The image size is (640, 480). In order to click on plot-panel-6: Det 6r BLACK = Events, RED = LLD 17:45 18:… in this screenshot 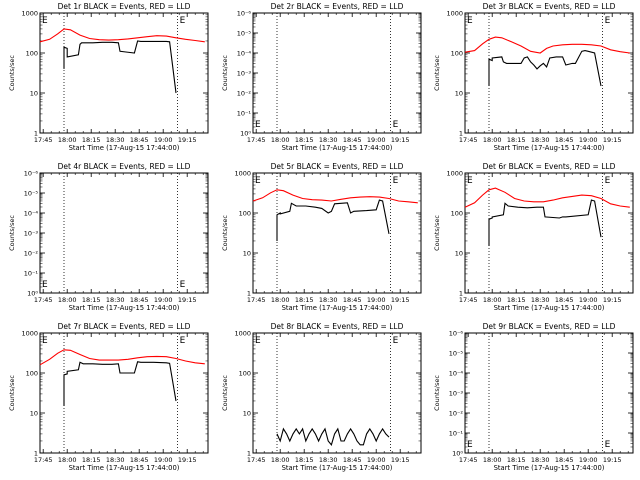, I will do `click(533, 237)`.